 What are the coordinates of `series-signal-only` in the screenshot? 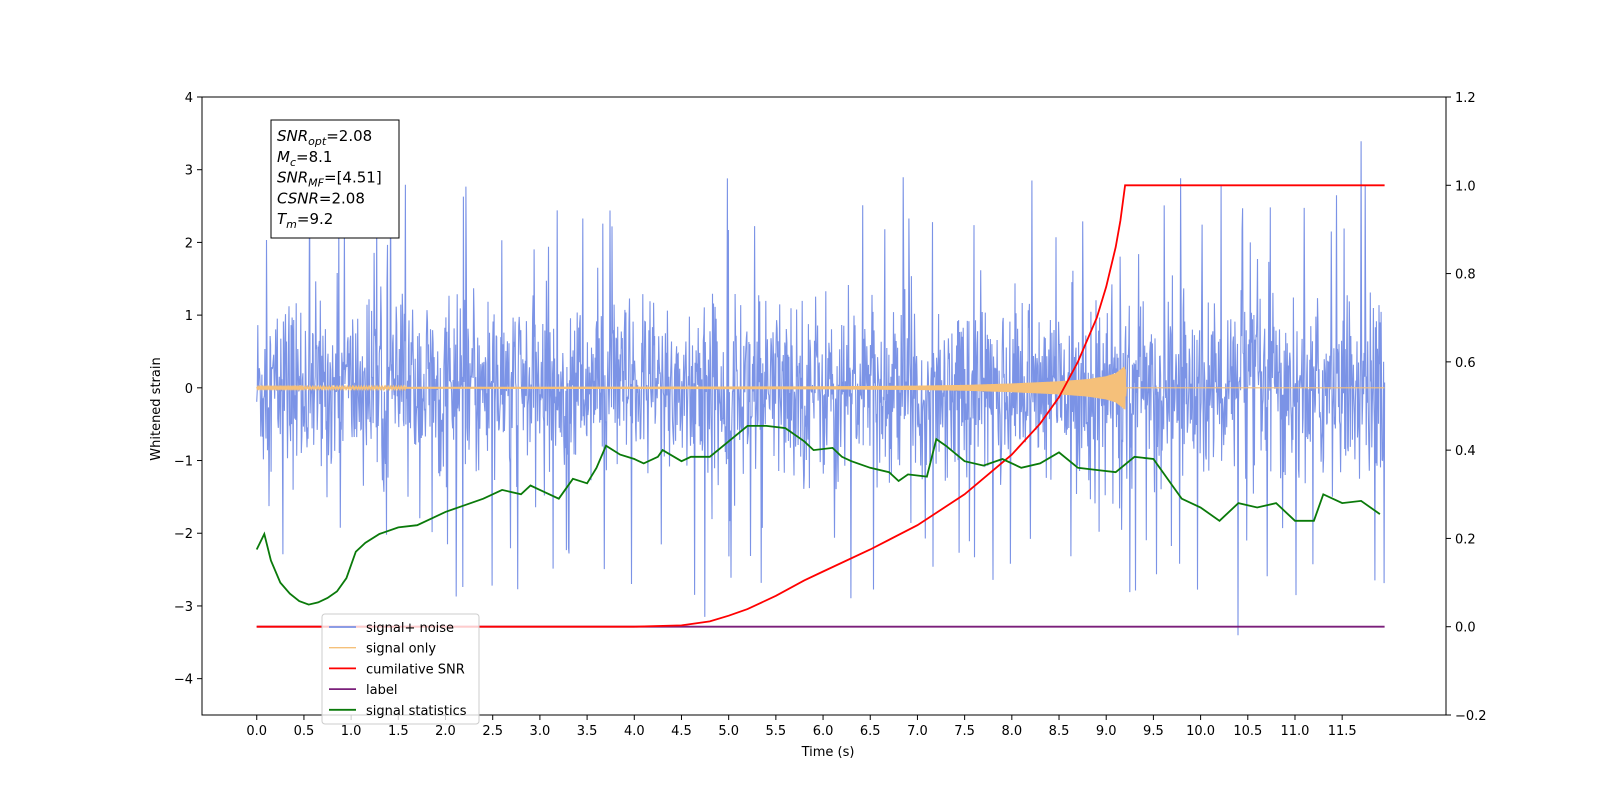 It's located at (820, 388).